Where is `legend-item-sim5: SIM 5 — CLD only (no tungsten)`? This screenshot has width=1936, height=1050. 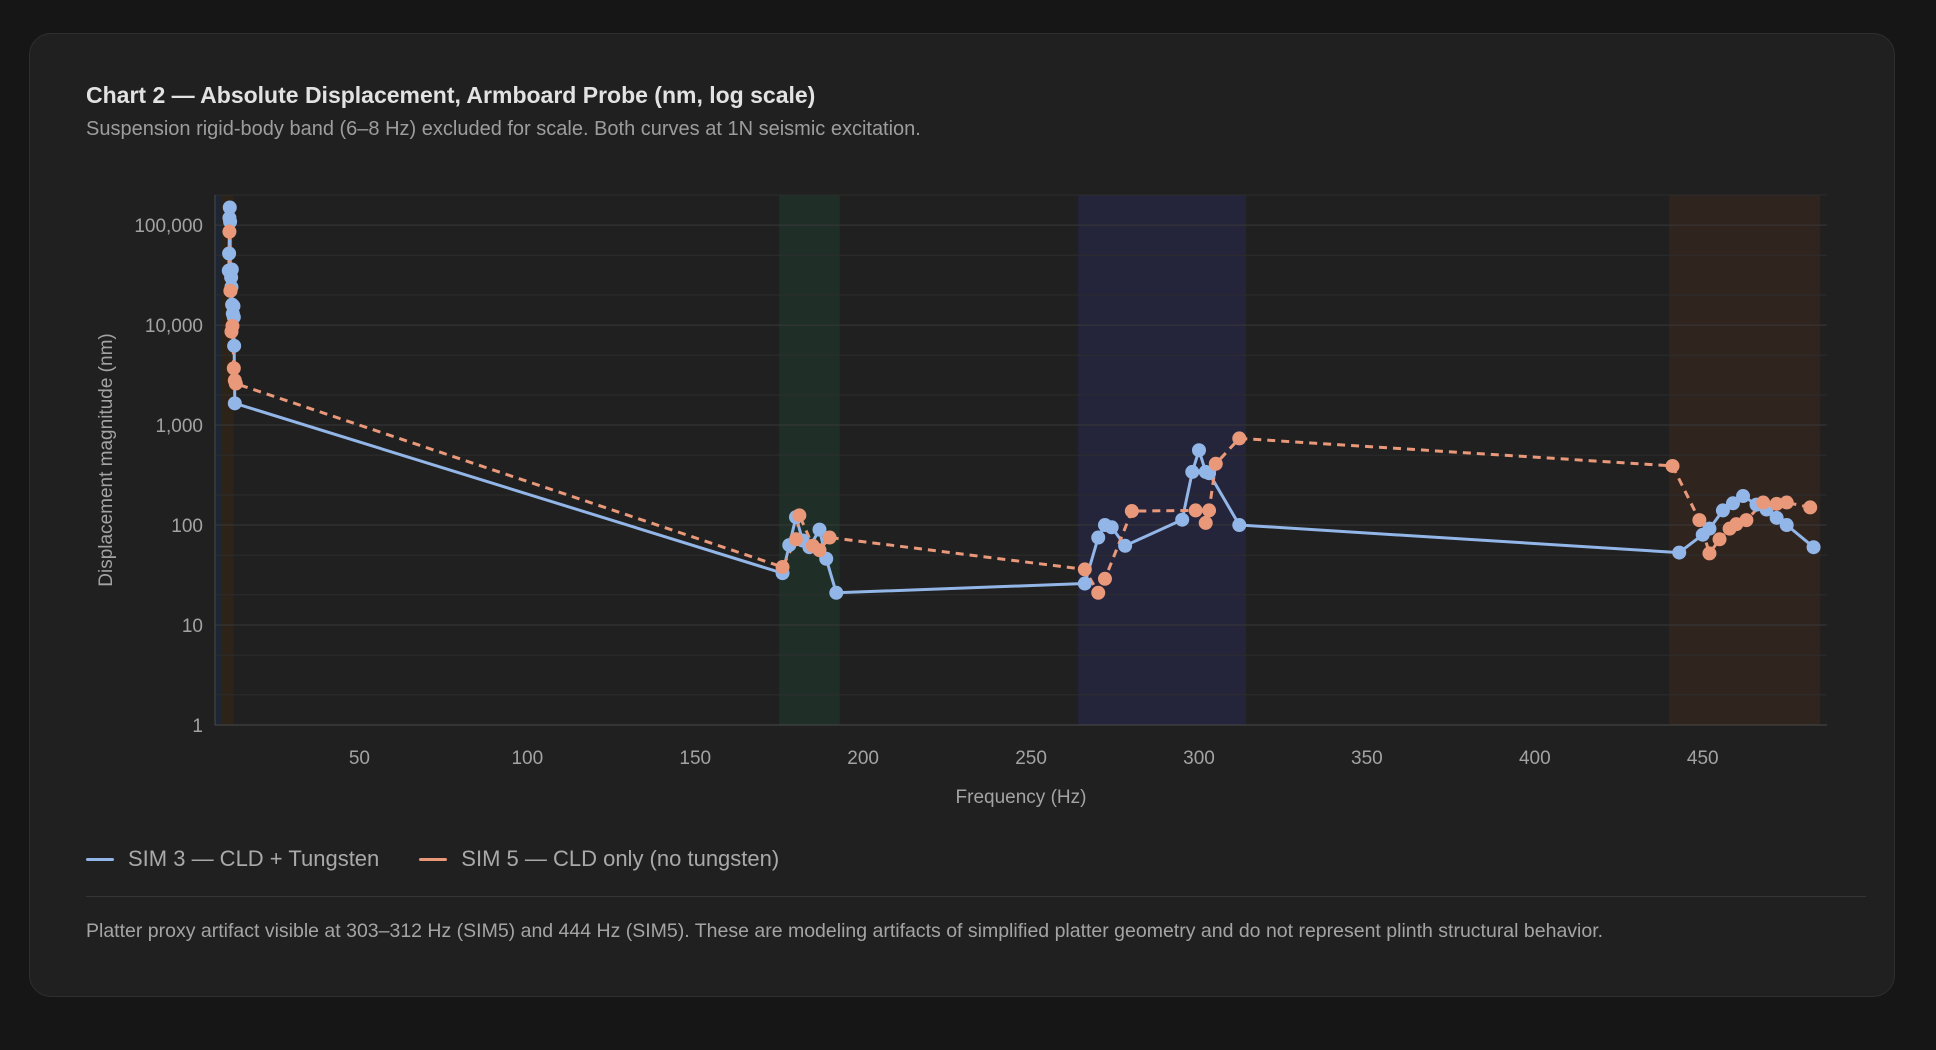
legend-item-sim5: SIM 5 — CLD only (no tungsten) is located at coordinates (599, 859).